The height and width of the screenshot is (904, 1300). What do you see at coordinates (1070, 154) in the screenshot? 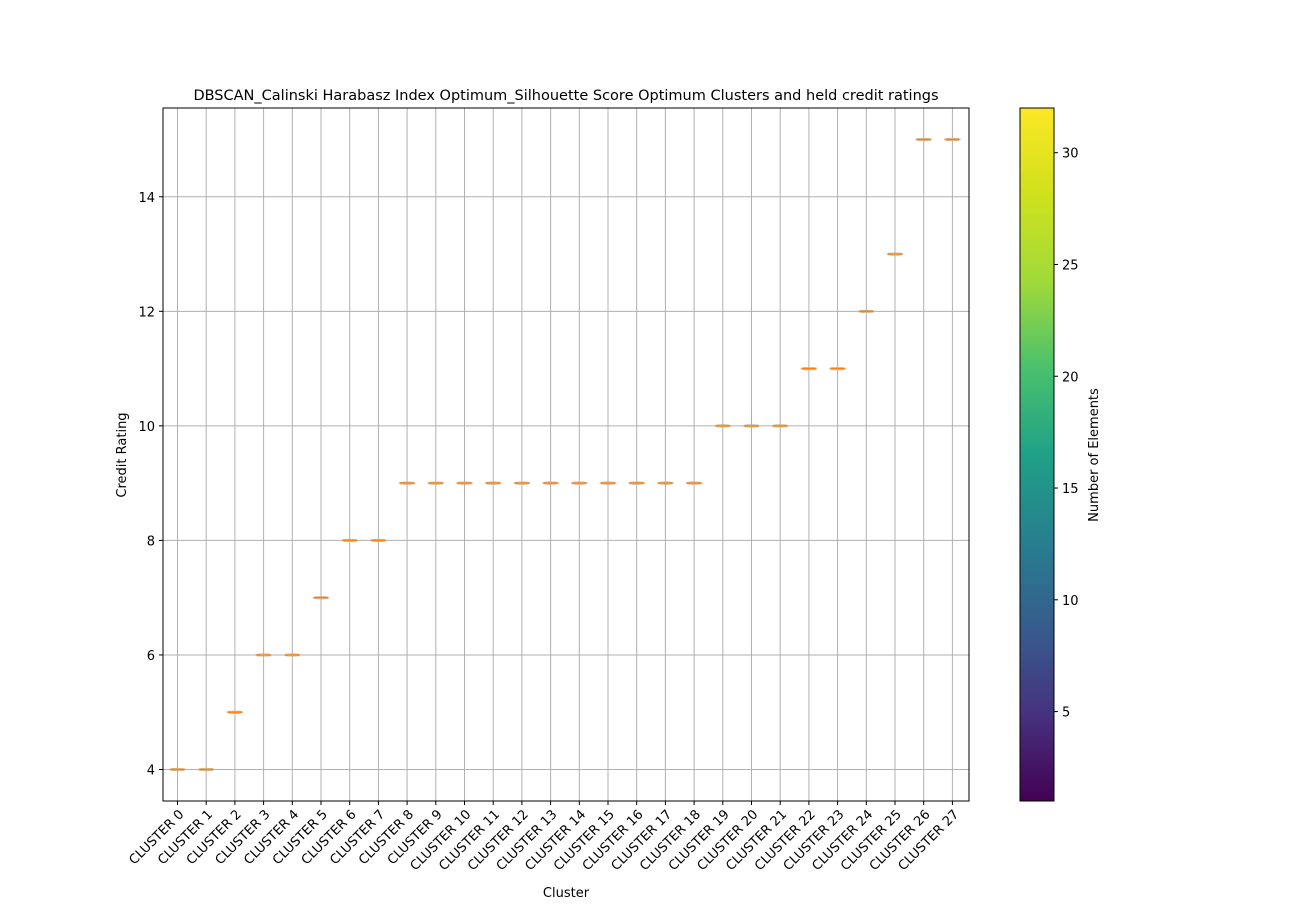
I see `colorbar-tick-label: 30` at bounding box center [1070, 154].